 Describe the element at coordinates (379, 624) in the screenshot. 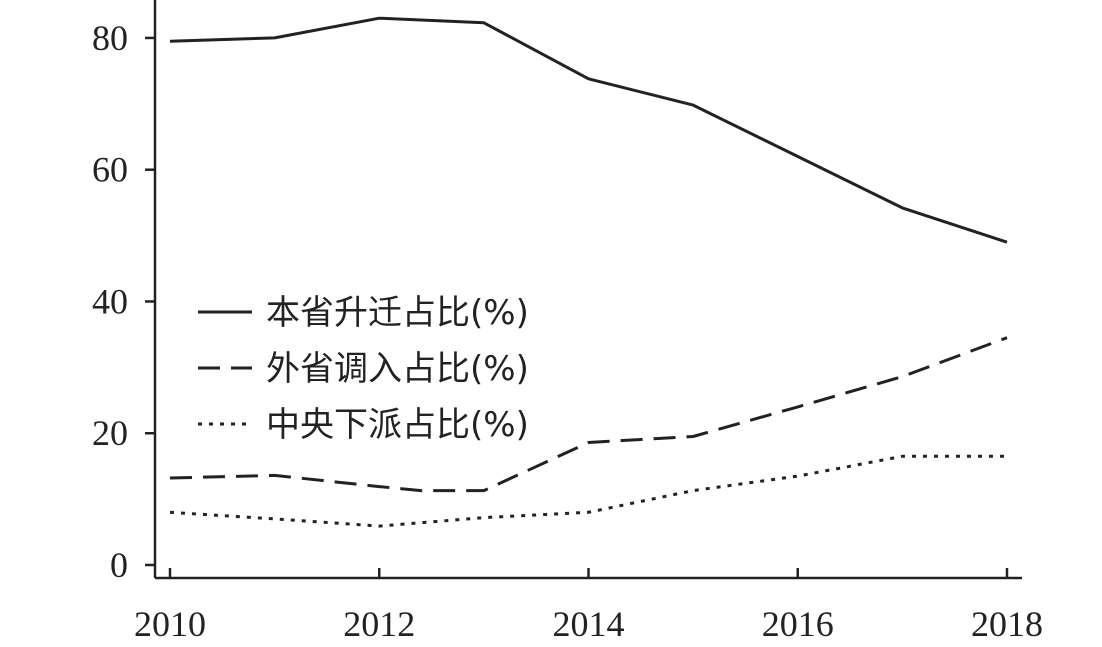

I see `x-tick-label: 2012` at that location.